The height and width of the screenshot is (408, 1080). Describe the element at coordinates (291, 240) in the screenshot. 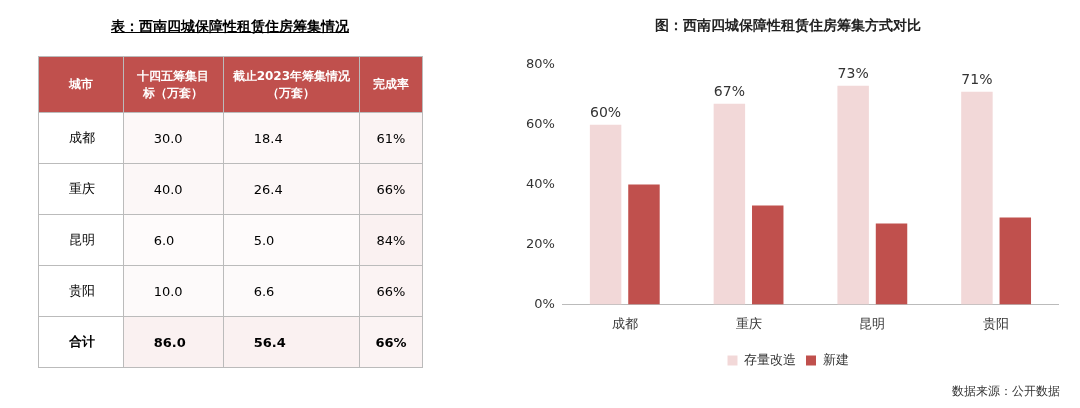

I see `data-label: 5.0` at that location.